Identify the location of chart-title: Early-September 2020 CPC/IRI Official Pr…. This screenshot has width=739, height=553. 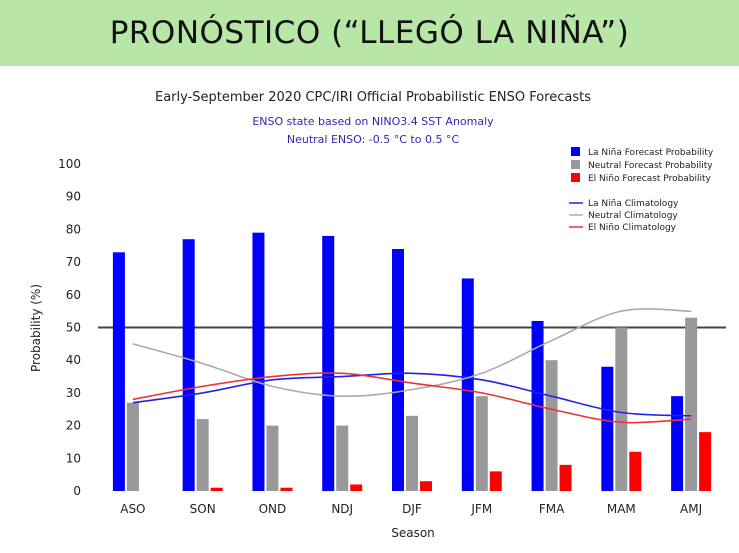
(373, 97).